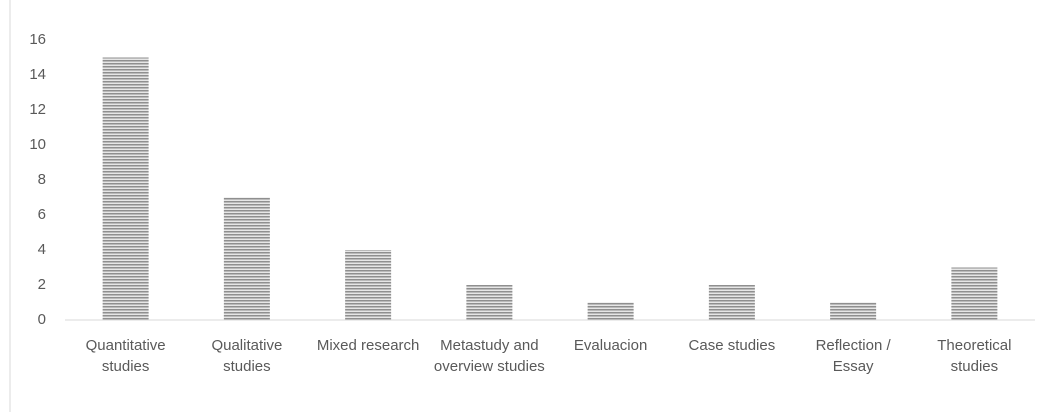 This screenshot has height=412, width=1049. What do you see at coordinates (37, 39) in the screenshot?
I see `y-tick-label: 16` at bounding box center [37, 39].